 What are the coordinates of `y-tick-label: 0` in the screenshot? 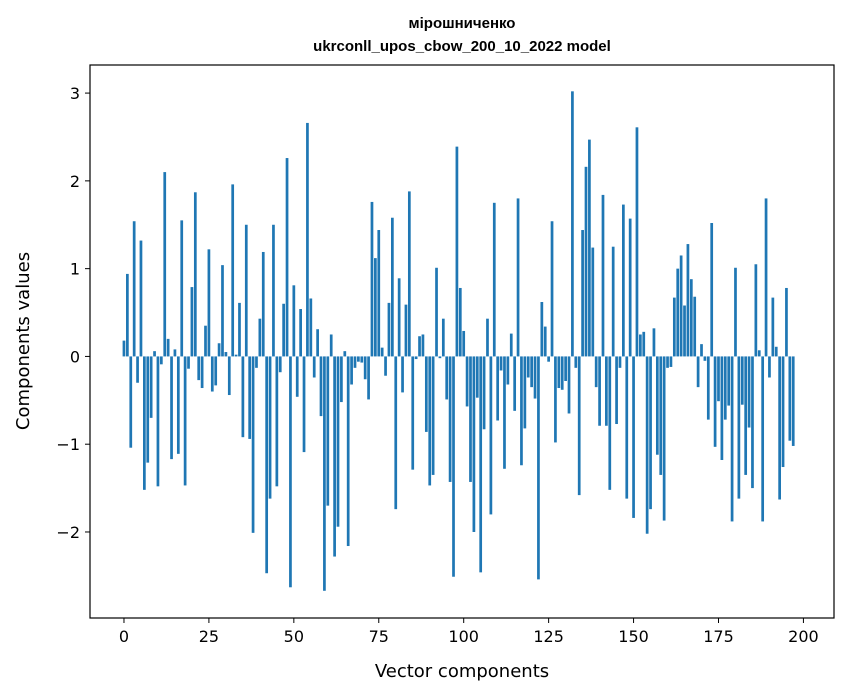 It's located at (75, 356).